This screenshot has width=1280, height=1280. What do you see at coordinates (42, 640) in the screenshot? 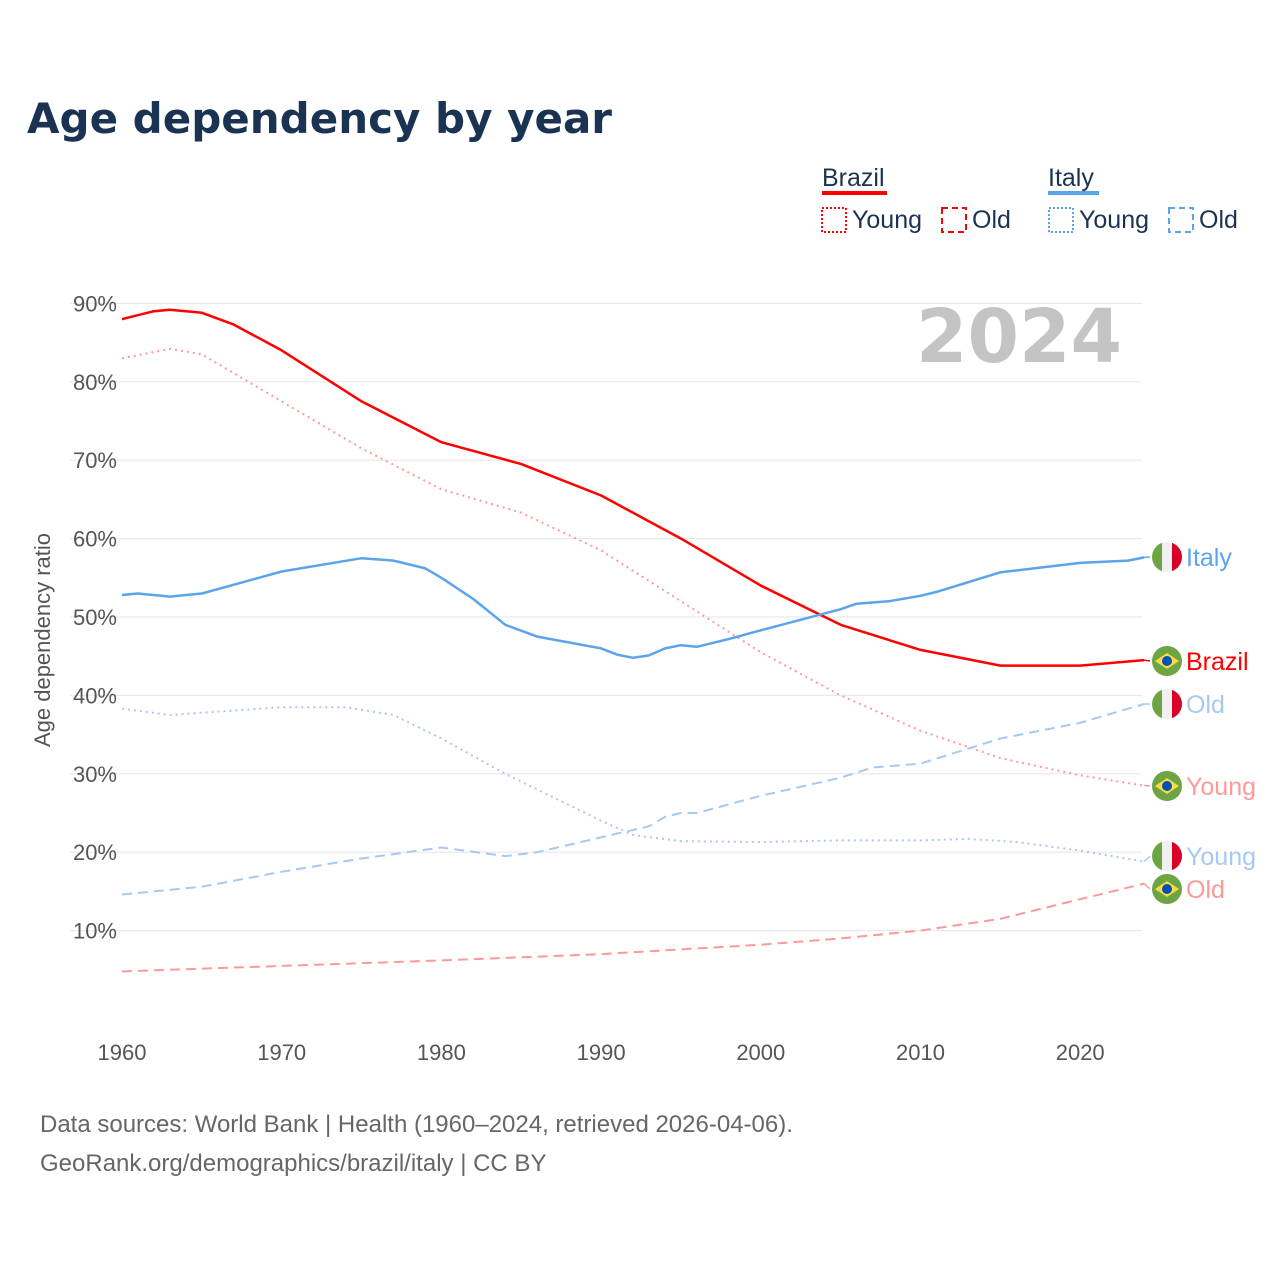
I see `y-axis-label: Age dependency ratio` at bounding box center [42, 640].